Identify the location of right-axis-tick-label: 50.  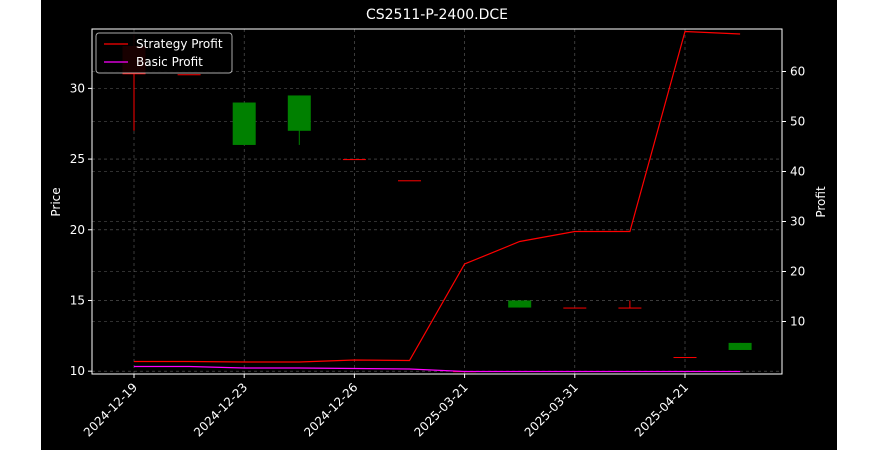
(797, 122).